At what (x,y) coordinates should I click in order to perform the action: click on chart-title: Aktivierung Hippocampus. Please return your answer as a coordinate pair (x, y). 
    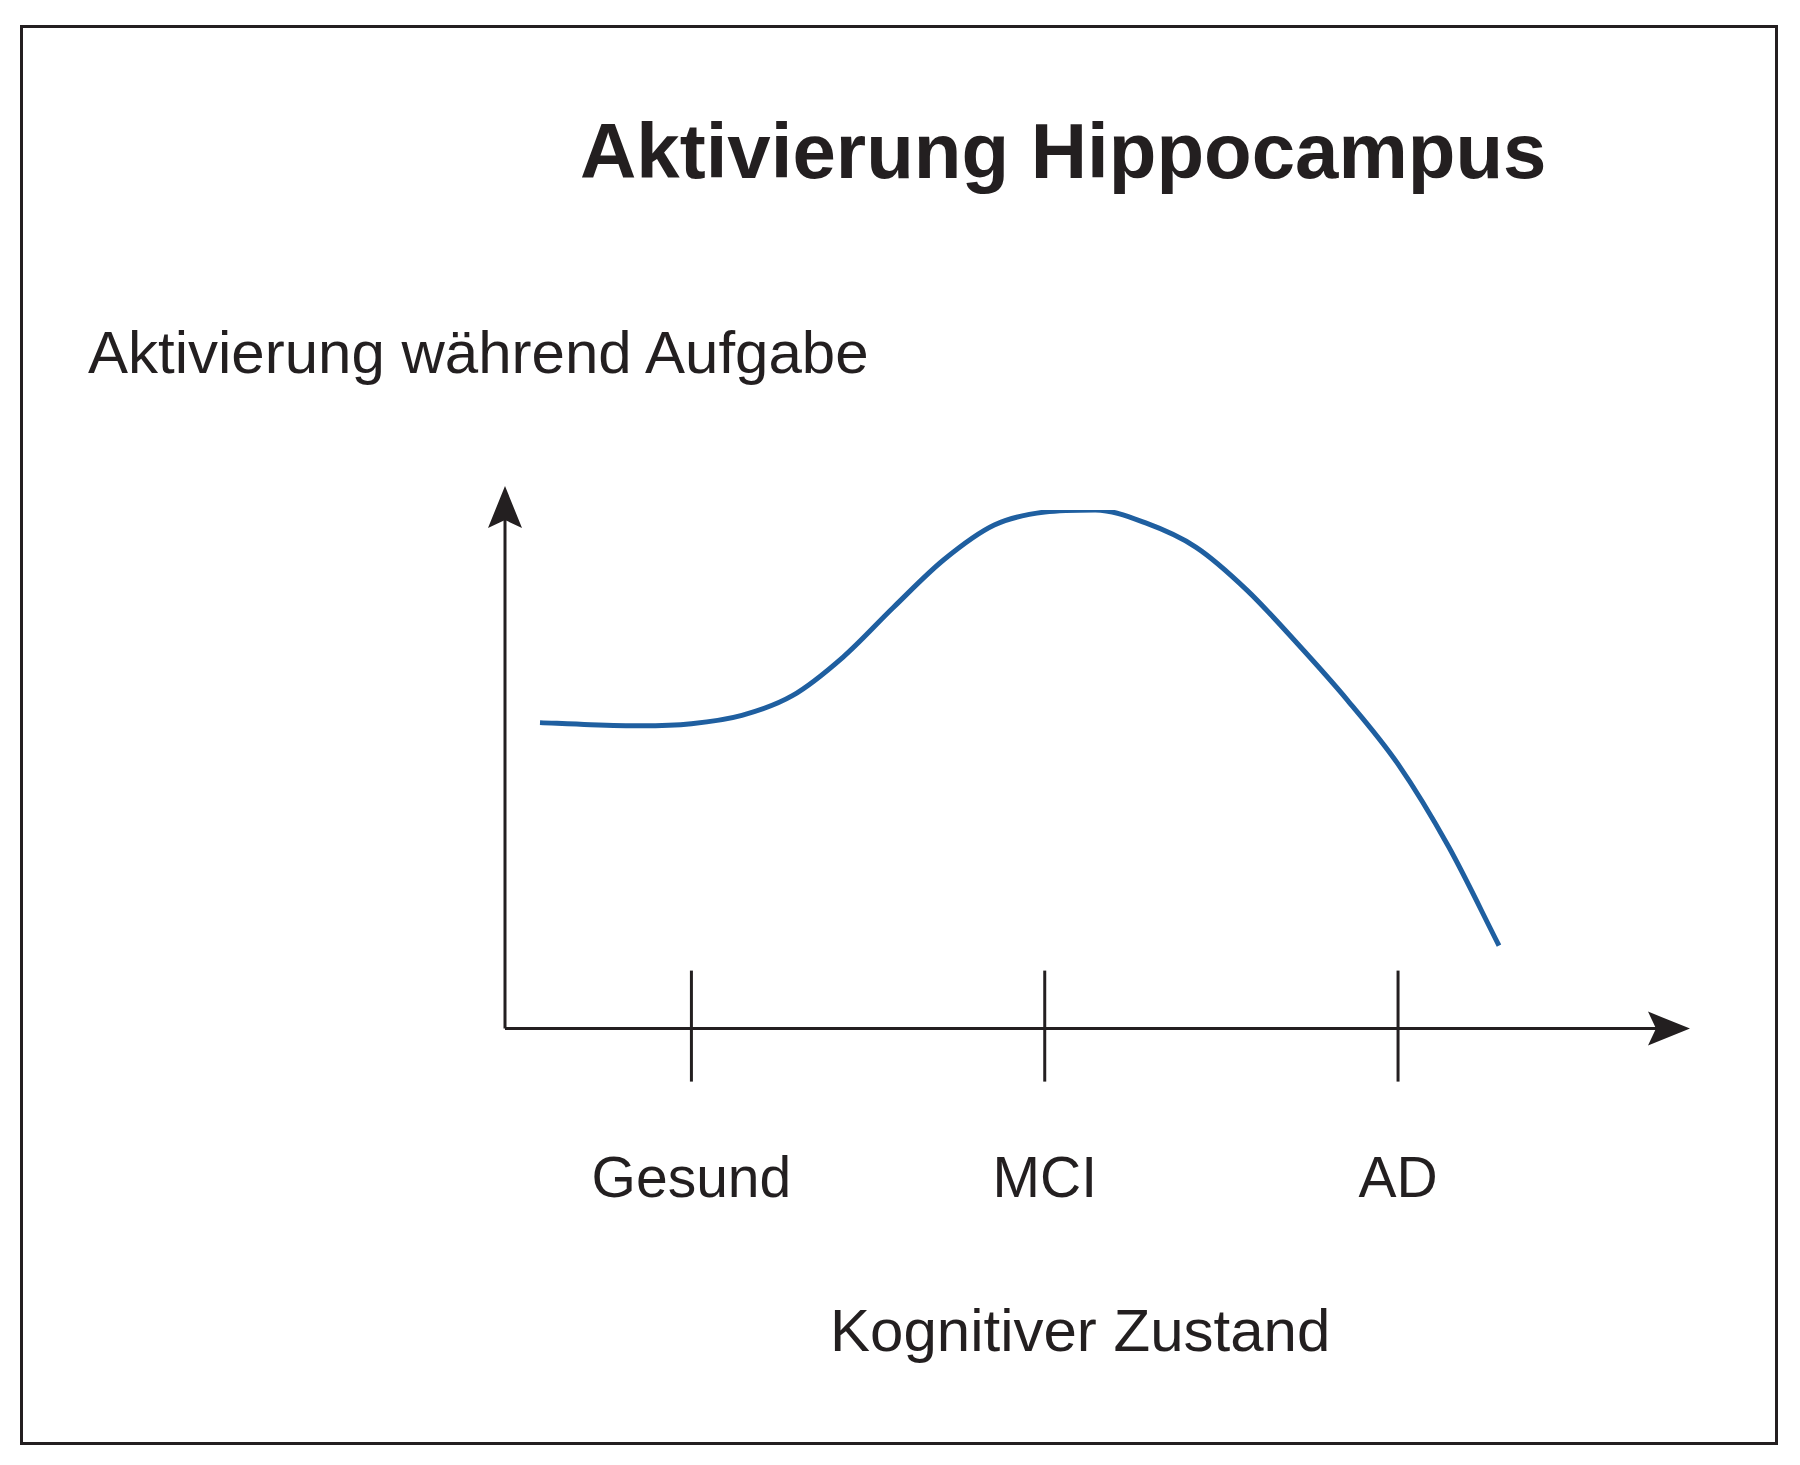
    Looking at the image, I should click on (1063, 151).